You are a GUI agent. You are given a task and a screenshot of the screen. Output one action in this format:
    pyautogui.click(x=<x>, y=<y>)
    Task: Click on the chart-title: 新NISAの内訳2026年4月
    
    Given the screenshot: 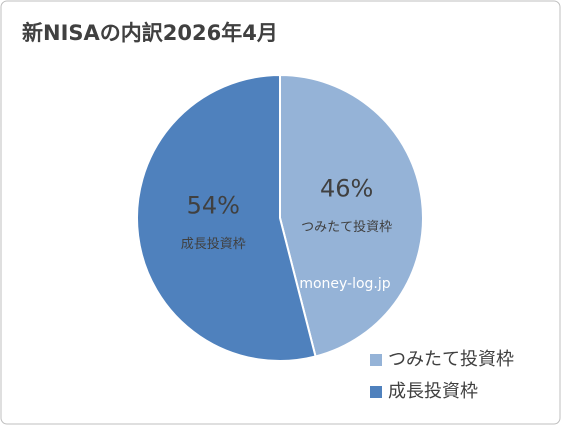 What is the action you would take?
    pyautogui.click(x=150, y=33)
    